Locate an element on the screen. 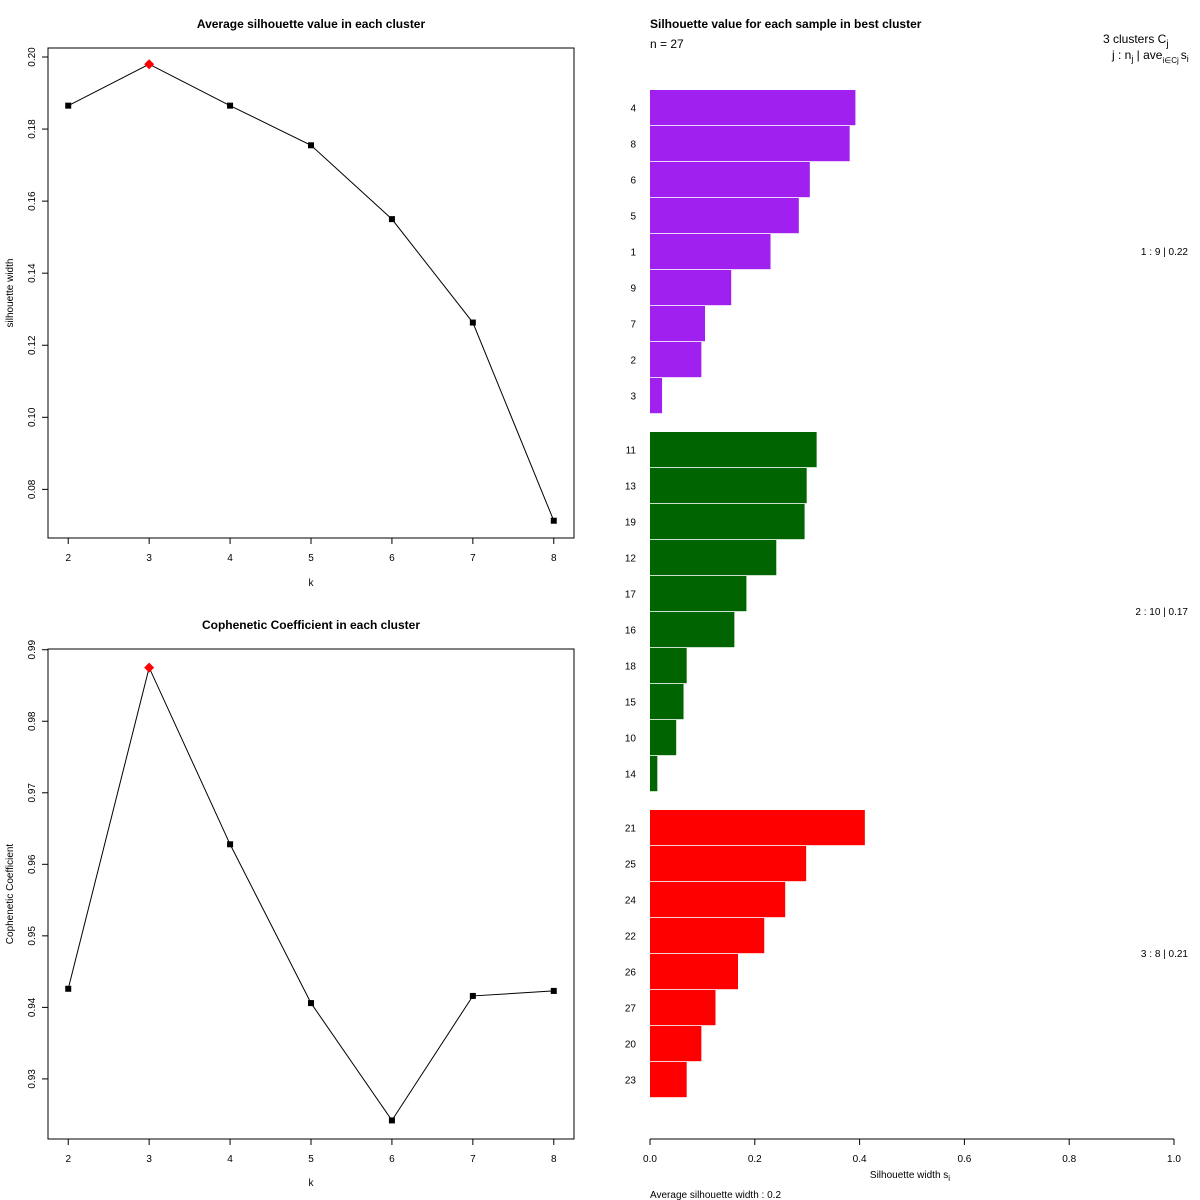  sample-label: 8 is located at coordinates (633, 145).